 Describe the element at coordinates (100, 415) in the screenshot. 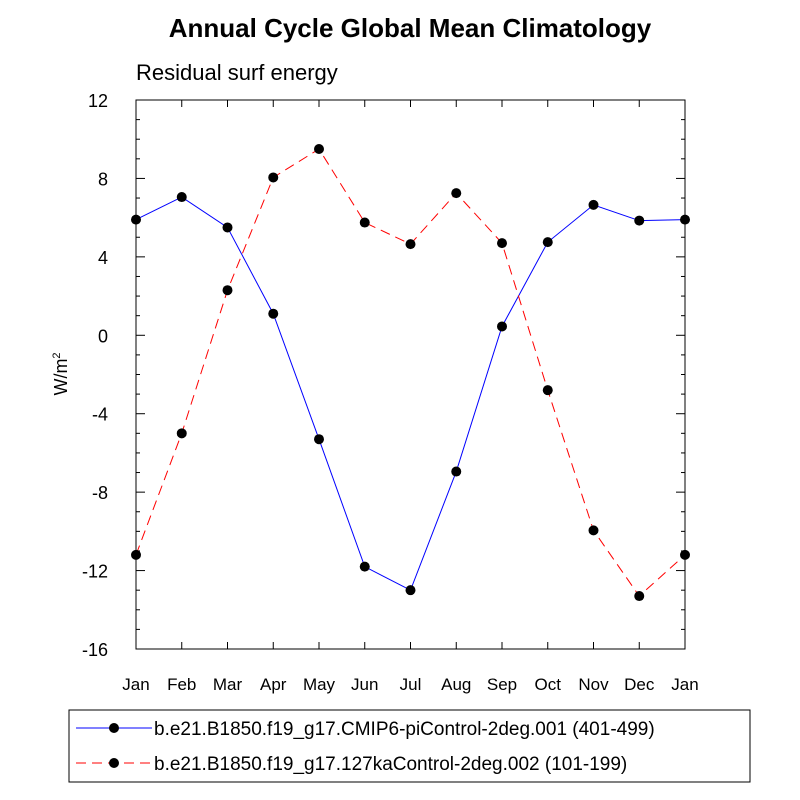

I see `y-tick-label: -4` at that location.